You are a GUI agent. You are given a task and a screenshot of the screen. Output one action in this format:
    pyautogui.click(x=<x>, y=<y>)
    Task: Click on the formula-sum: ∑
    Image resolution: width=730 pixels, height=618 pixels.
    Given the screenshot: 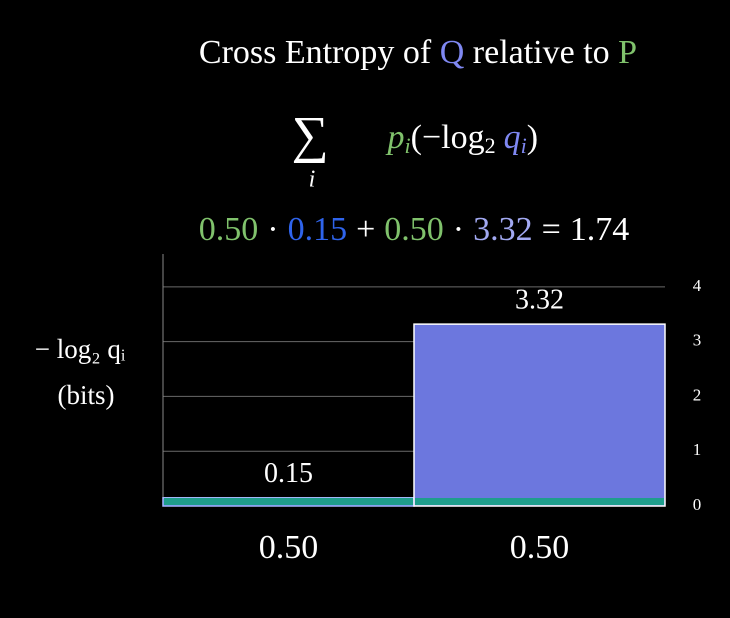 What is the action you would take?
    pyautogui.click(x=309, y=135)
    